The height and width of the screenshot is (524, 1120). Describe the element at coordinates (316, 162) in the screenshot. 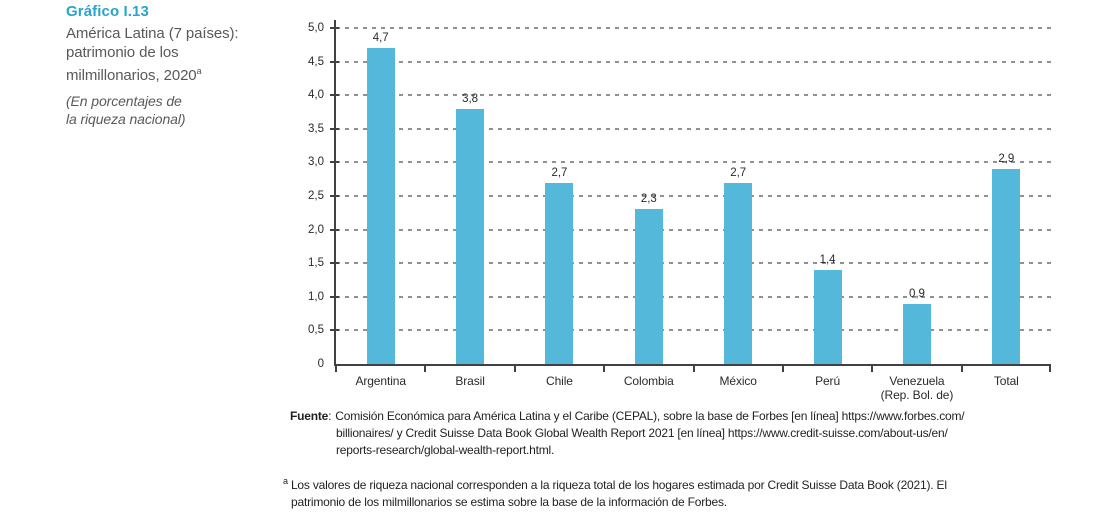

I see `y-axis-tick-label: 3,0` at that location.